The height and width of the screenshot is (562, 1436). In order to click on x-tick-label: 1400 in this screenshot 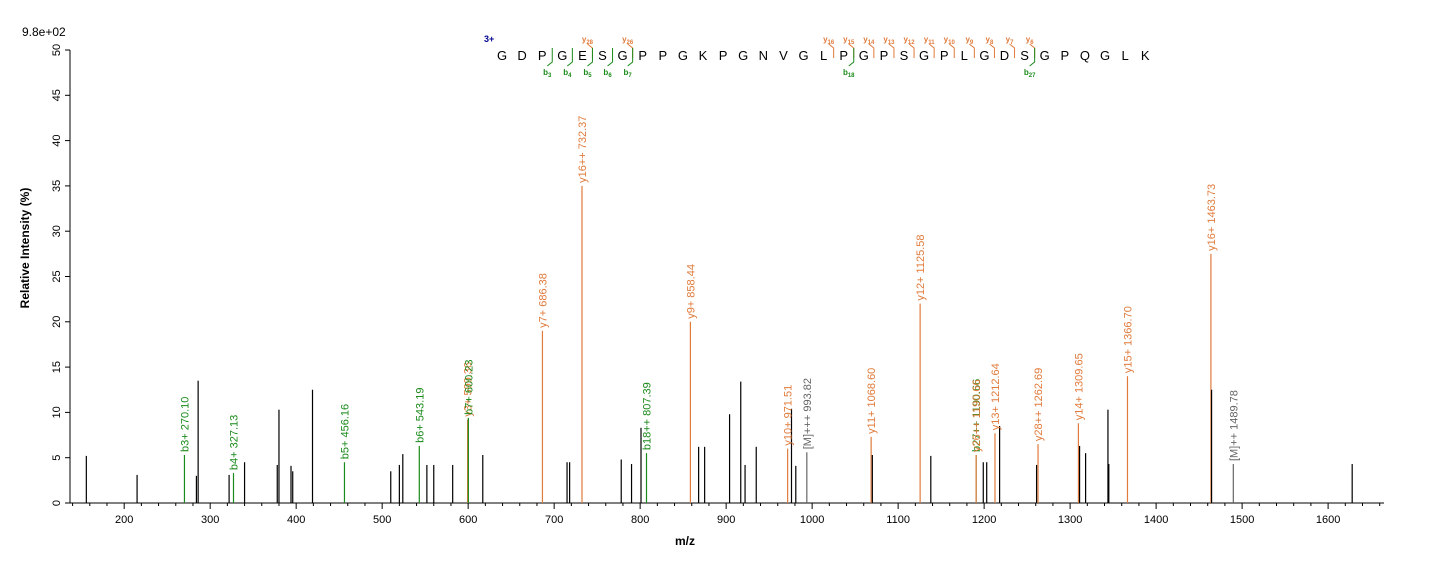, I will do `click(1156, 520)`.